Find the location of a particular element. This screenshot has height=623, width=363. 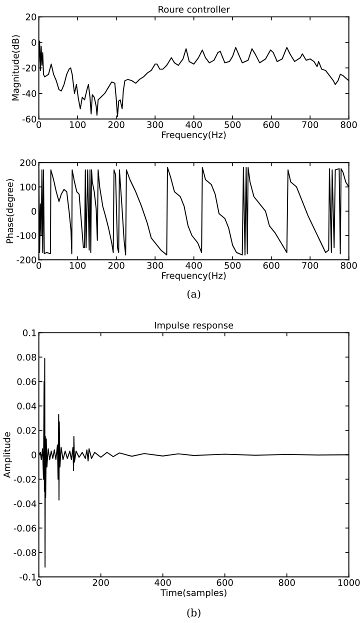

x-tick-label: 1000 is located at coordinates (349, 582).